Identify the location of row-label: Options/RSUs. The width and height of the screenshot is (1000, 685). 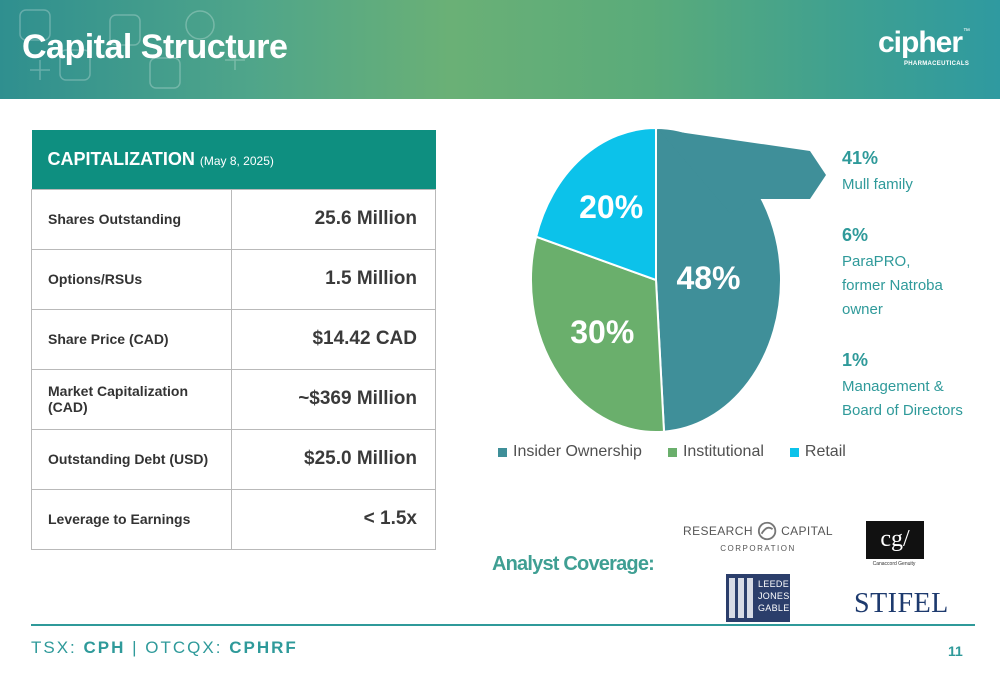
(131, 279).